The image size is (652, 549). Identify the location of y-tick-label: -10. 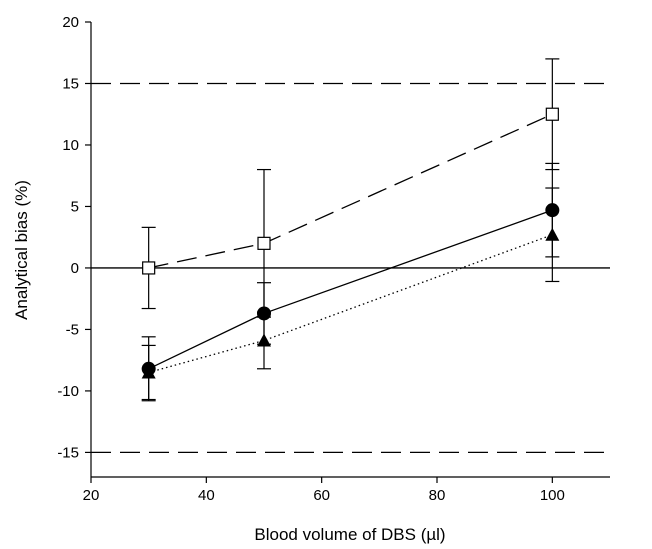
(68, 391).